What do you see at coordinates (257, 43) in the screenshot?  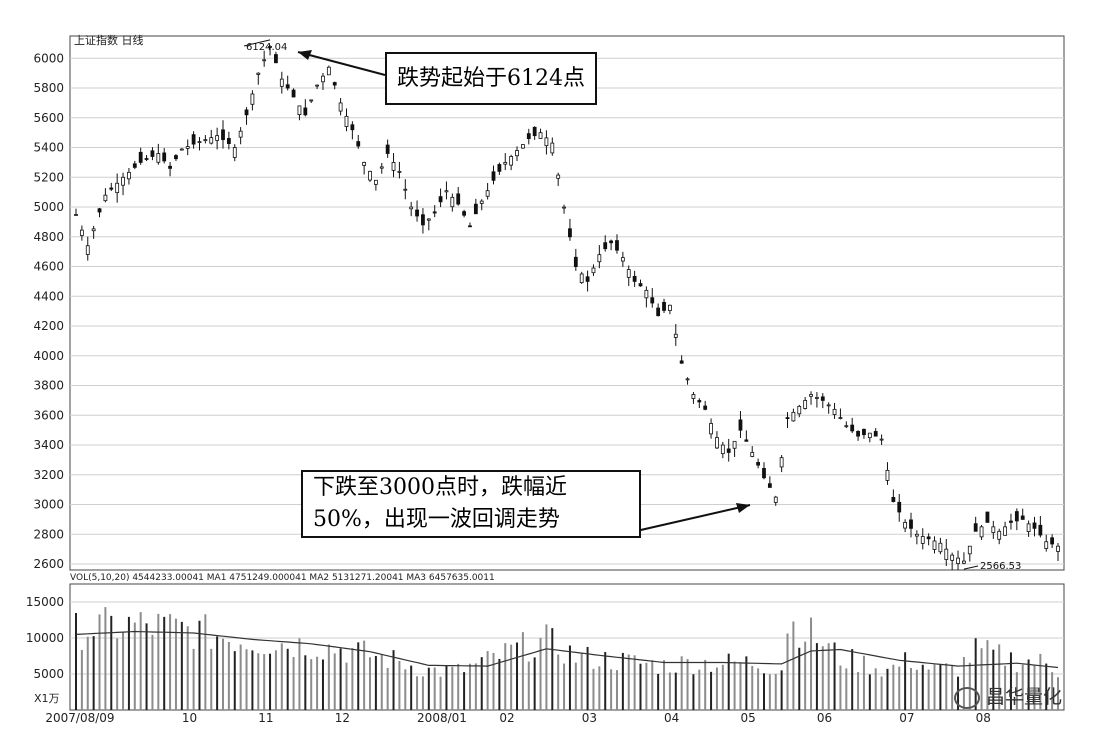 I see `high-marker` at bounding box center [257, 43].